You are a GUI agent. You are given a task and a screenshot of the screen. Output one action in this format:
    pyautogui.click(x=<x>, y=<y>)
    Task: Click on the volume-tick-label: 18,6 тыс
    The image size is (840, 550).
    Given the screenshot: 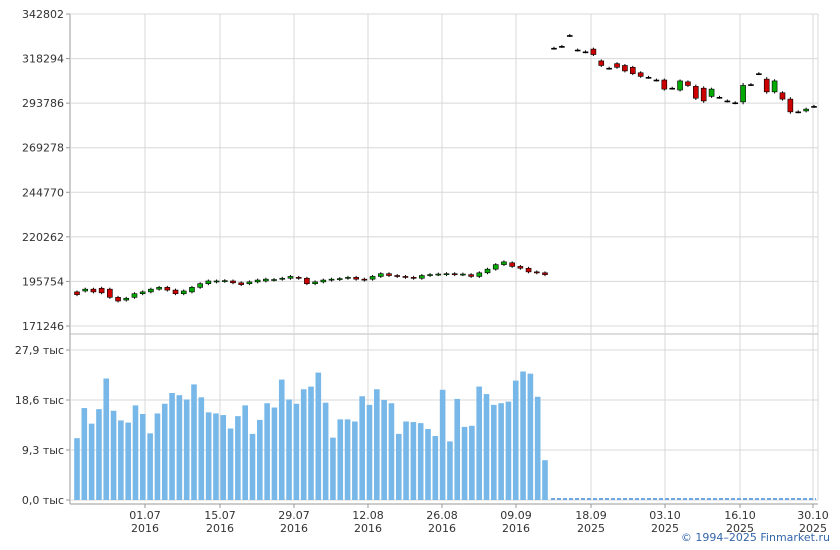 What is the action you would take?
    pyautogui.click(x=39, y=400)
    